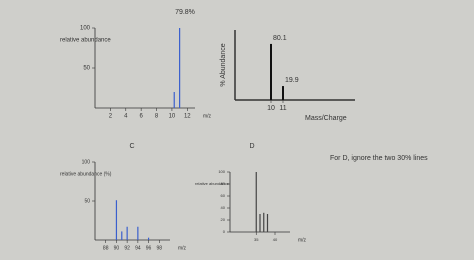 The image size is (474, 260). What do you see at coordinates (111, 117) in the screenshot?
I see `x-tick-label: 2` at bounding box center [111, 117].